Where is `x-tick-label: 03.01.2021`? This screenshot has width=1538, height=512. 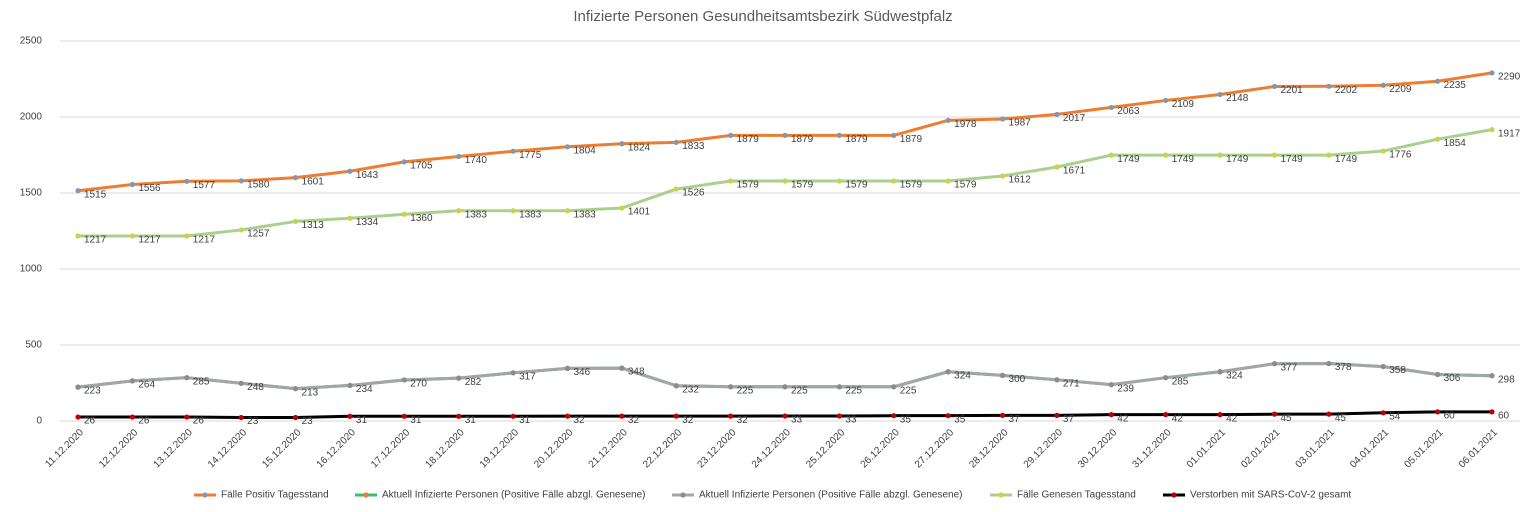 x-tick-label: 03.01.2021 is located at coordinates (1315, 448).